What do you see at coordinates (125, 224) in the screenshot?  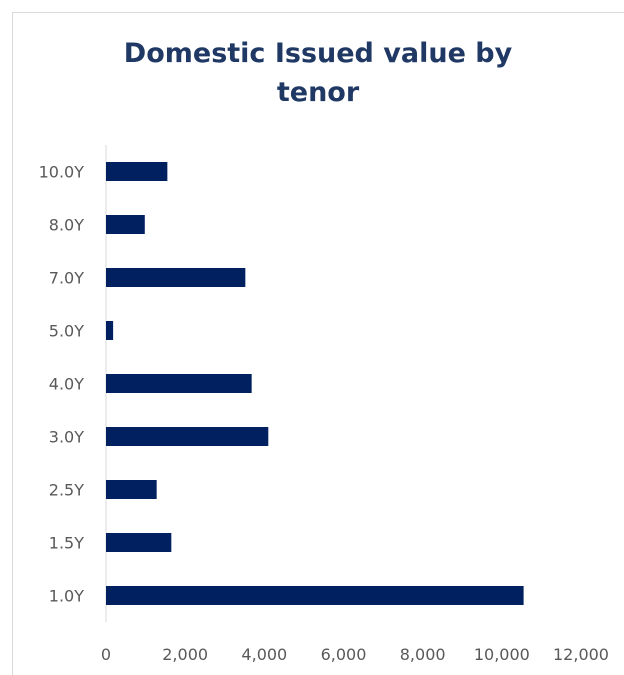 I see `bar-8.0Y` at bounding box center [125, 224].